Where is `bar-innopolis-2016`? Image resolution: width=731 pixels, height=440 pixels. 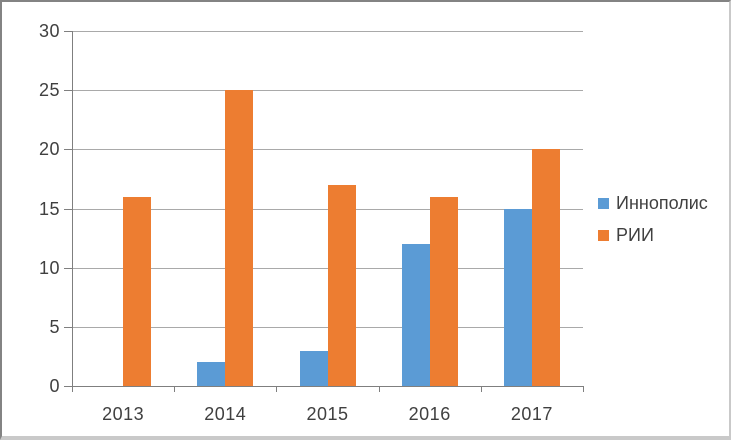 bar-innopolis-2016 is located at coordinates (415, 315).